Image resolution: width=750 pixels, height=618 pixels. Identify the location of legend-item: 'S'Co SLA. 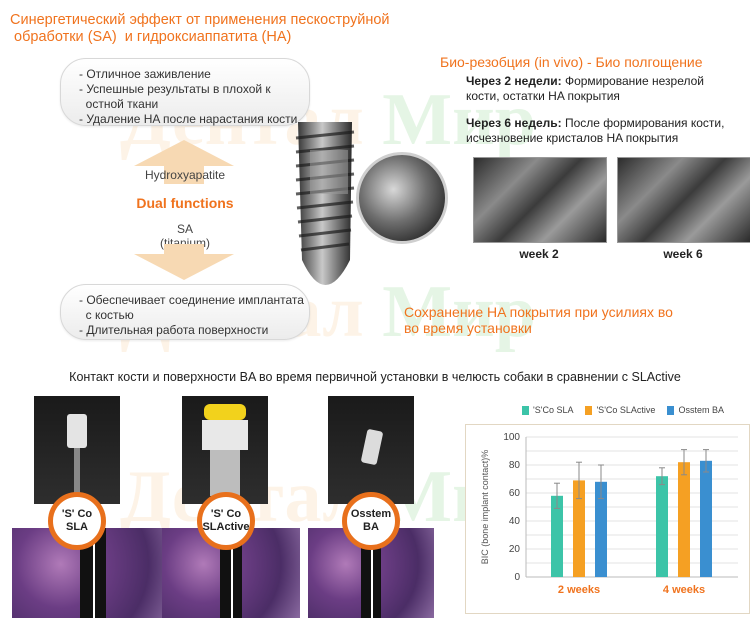
(547, 410).